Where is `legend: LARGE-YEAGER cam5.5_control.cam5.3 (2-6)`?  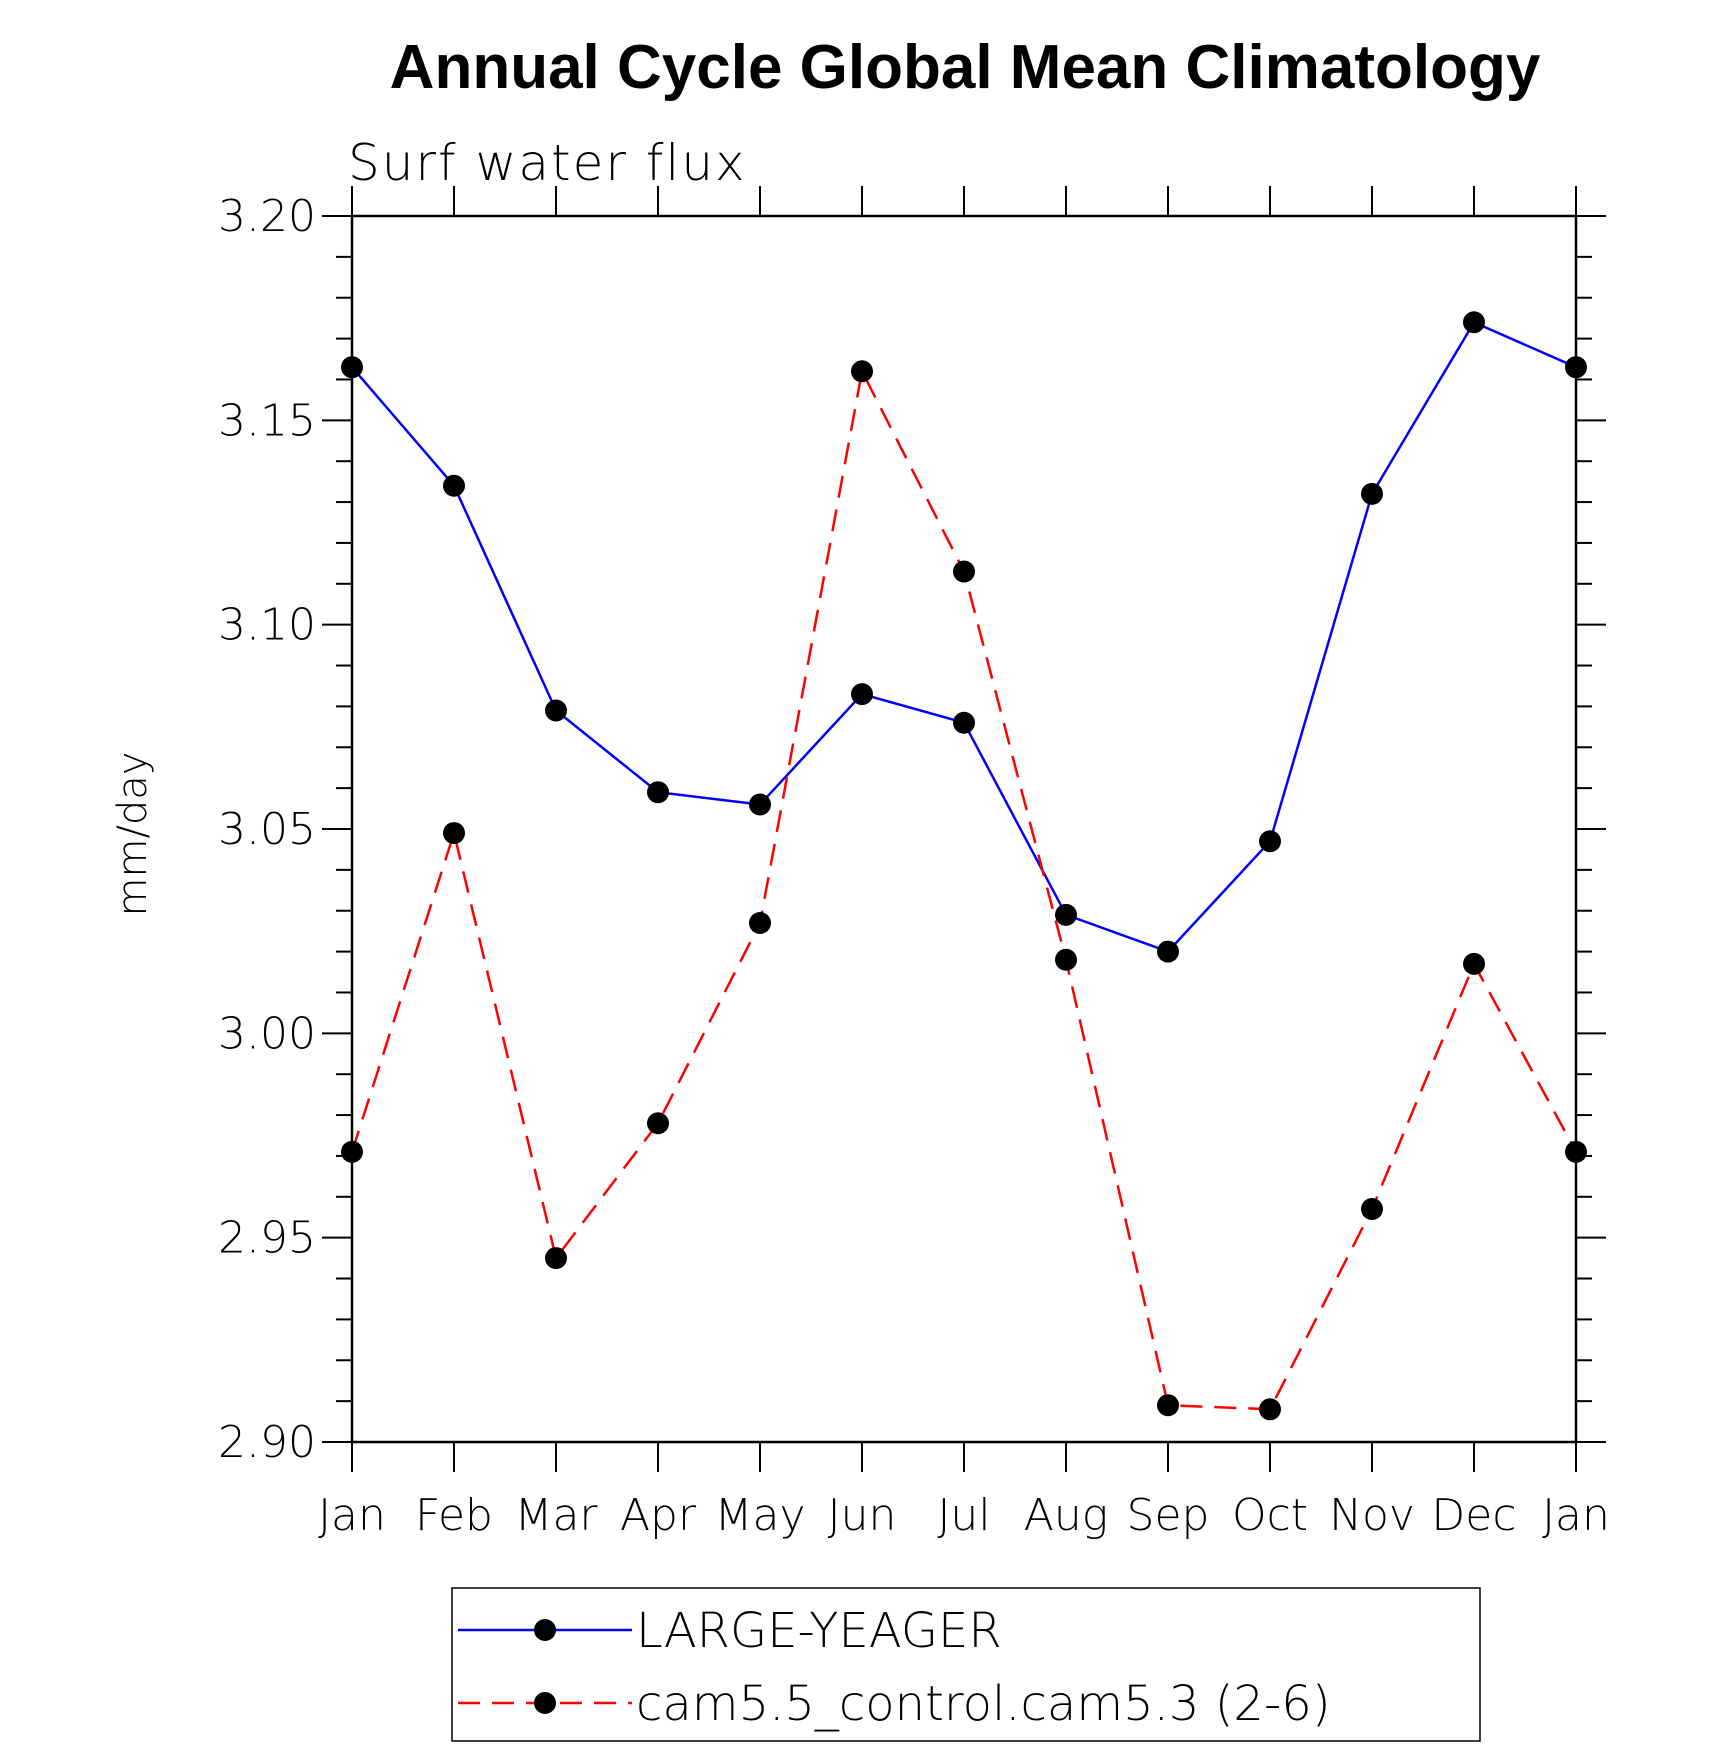
legend: LARGE-YEAGER cam5.5_control.cam5.3 (2-6) is located at coordinates (966, 1664).